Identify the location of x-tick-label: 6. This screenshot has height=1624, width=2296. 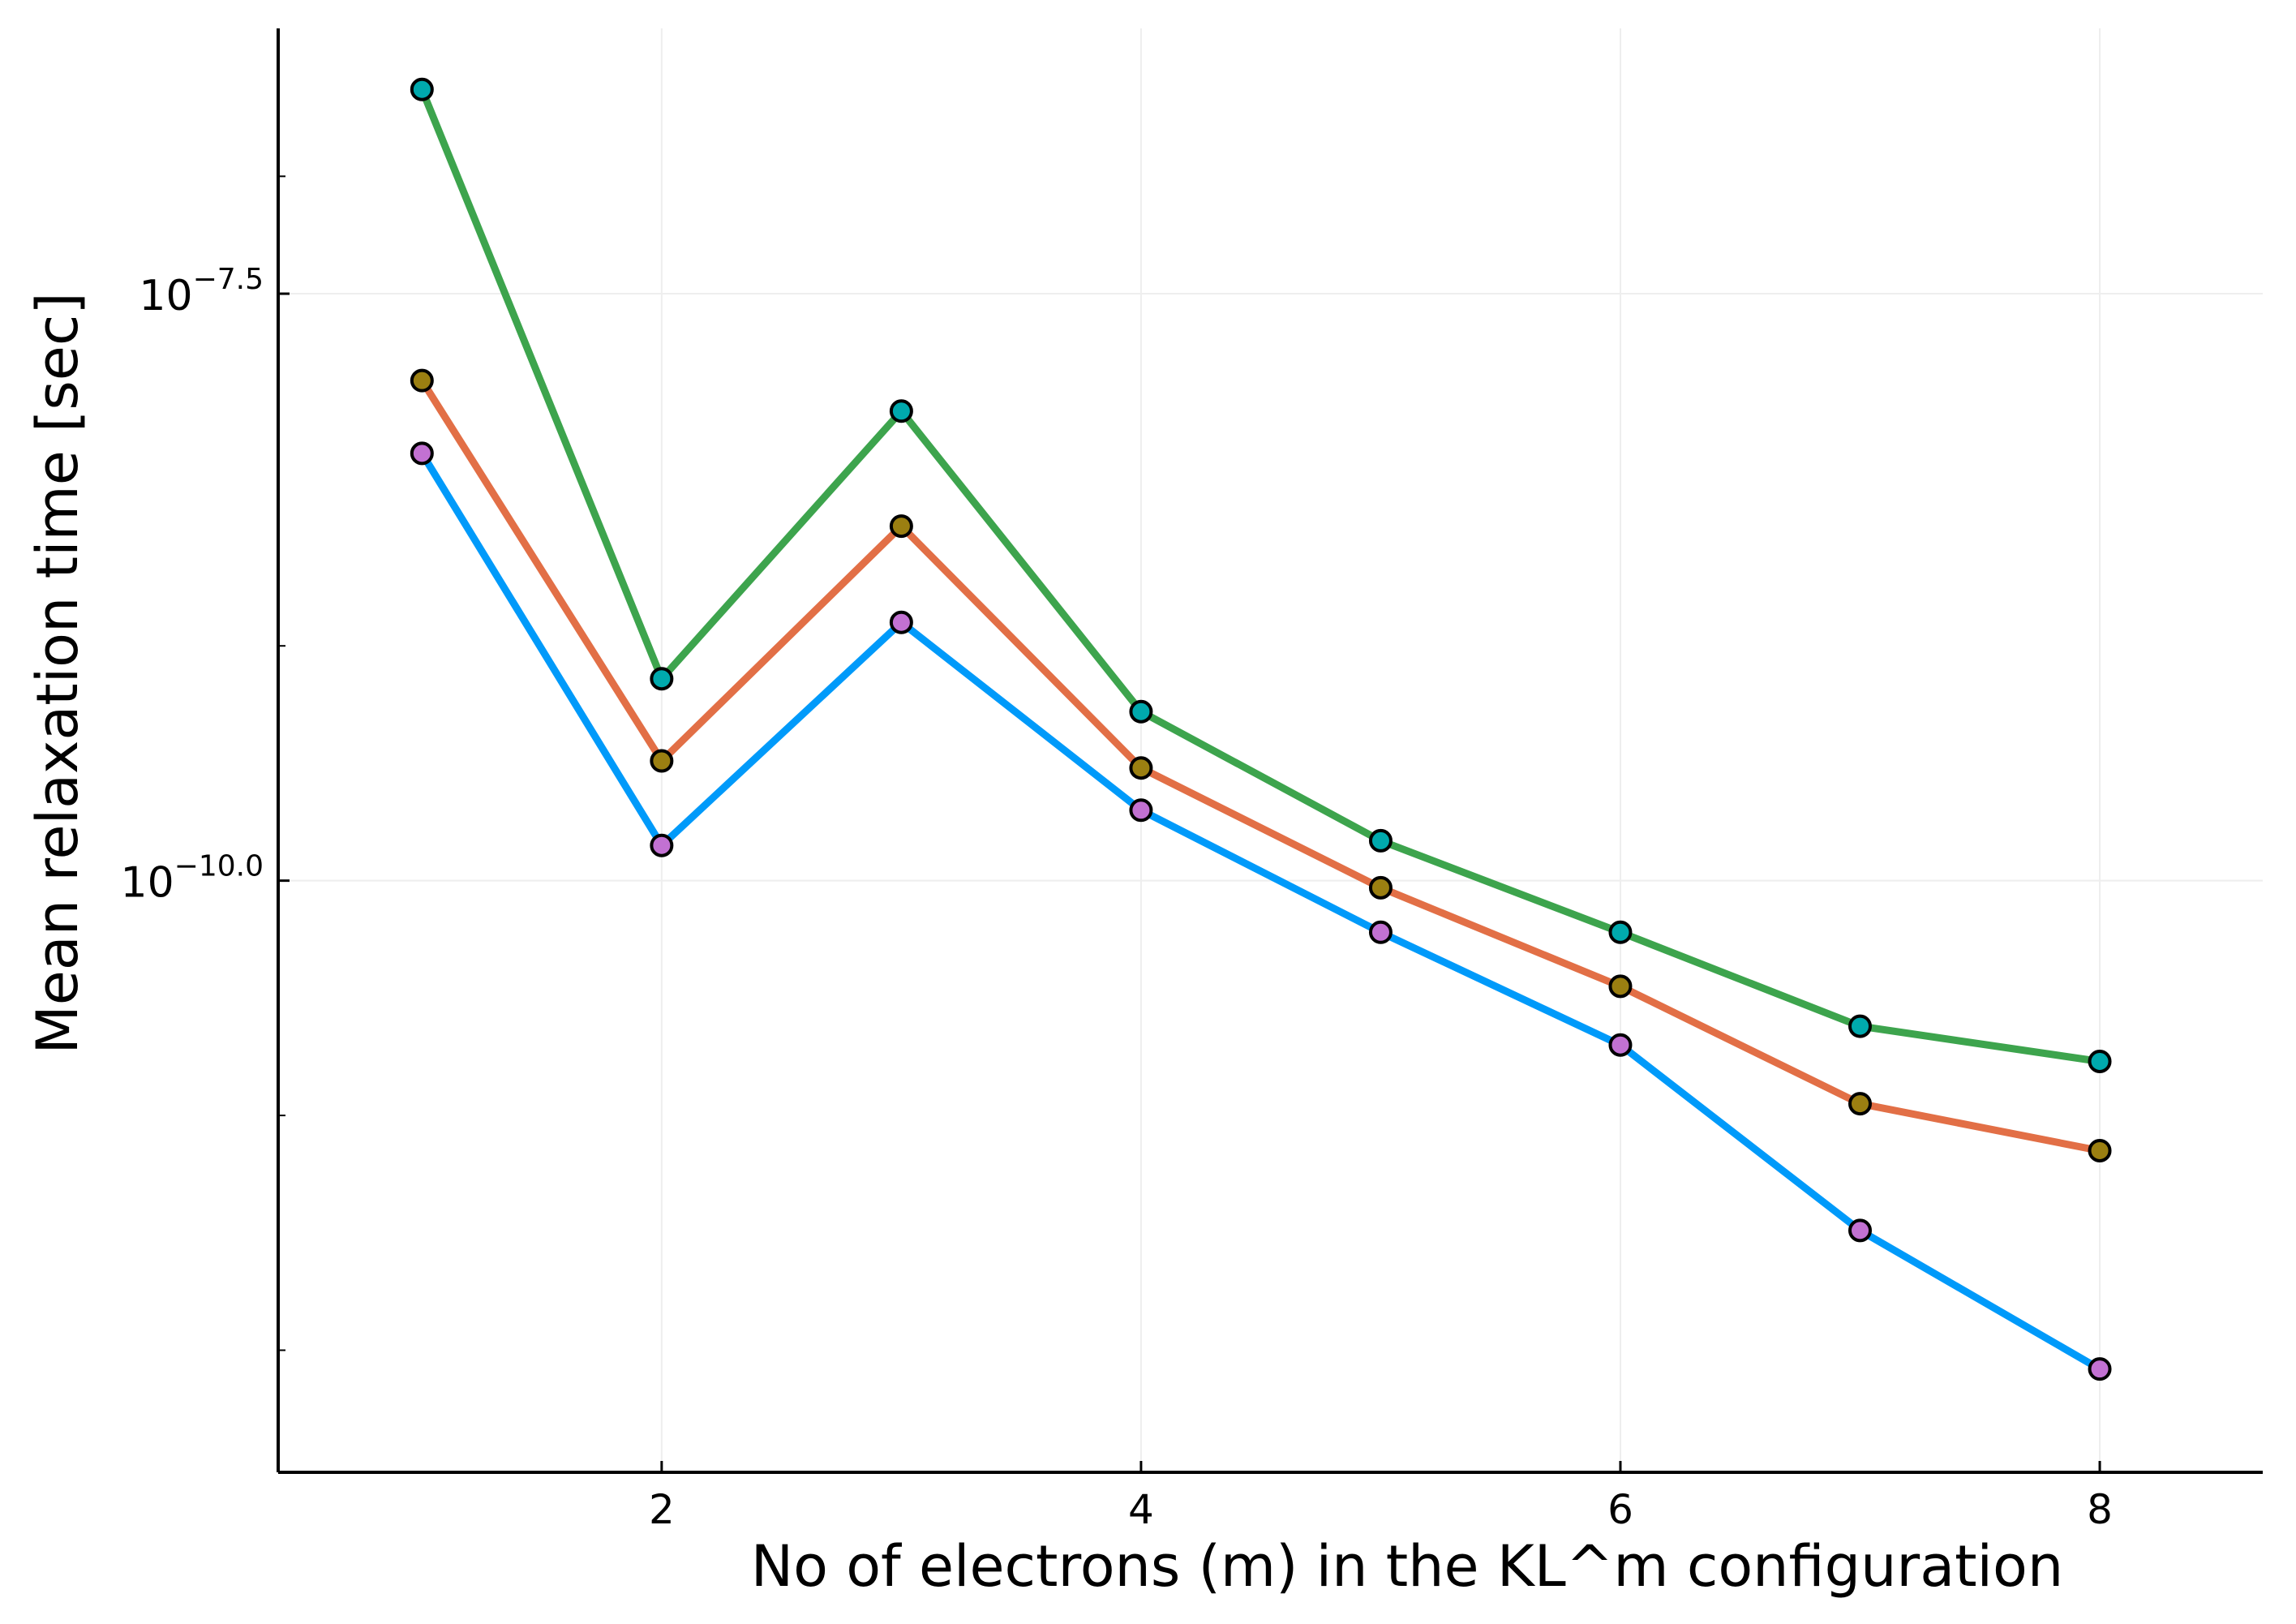
(1620, 1509).